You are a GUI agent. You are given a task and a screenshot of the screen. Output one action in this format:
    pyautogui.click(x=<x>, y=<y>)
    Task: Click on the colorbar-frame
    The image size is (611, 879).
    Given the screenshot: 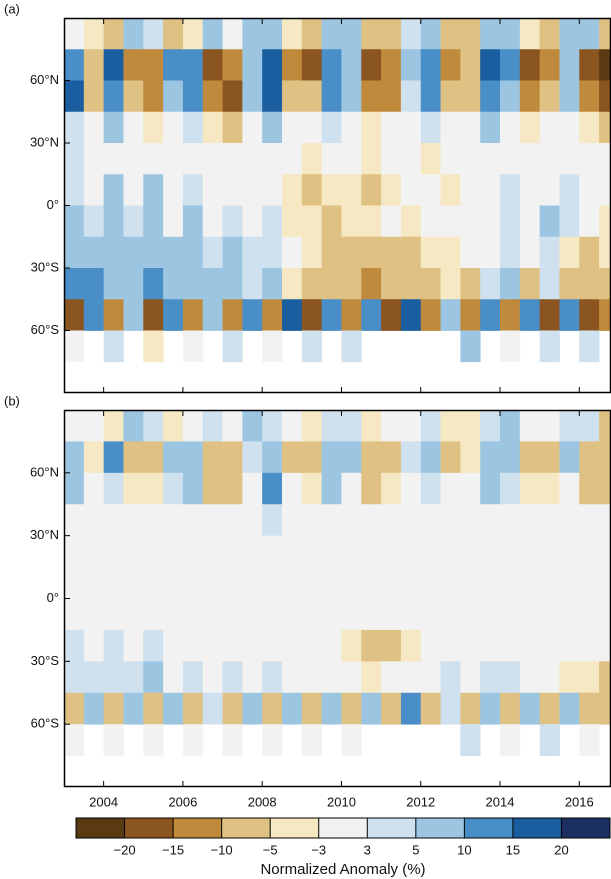 What is the action you would take?
    pyautogui.click(x=343, y=828)
    